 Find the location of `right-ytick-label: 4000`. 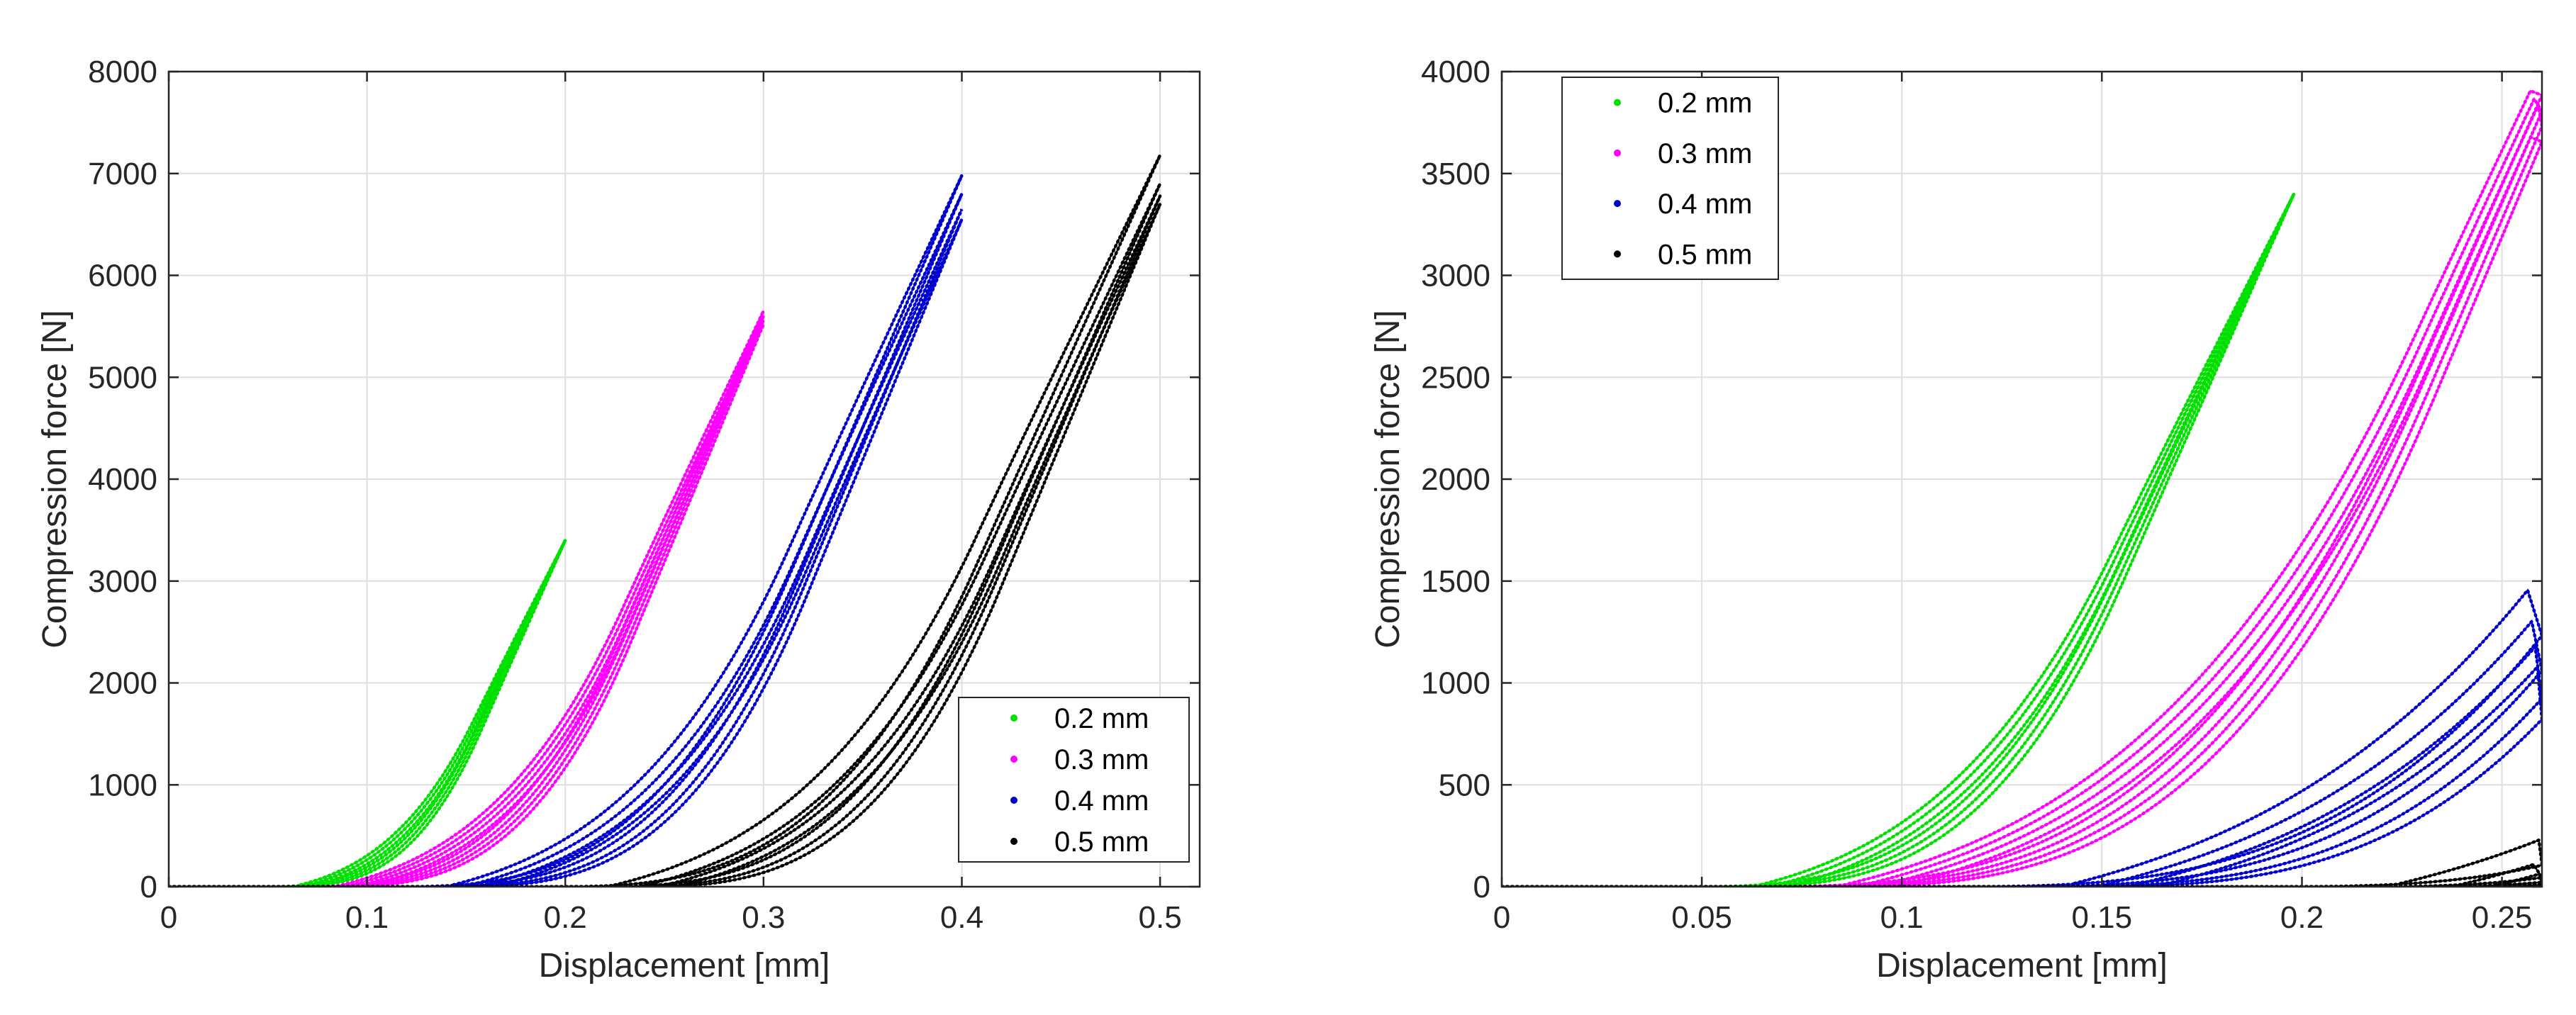

right-ytick-label: 4000 is located at coordinates (1455, 72).